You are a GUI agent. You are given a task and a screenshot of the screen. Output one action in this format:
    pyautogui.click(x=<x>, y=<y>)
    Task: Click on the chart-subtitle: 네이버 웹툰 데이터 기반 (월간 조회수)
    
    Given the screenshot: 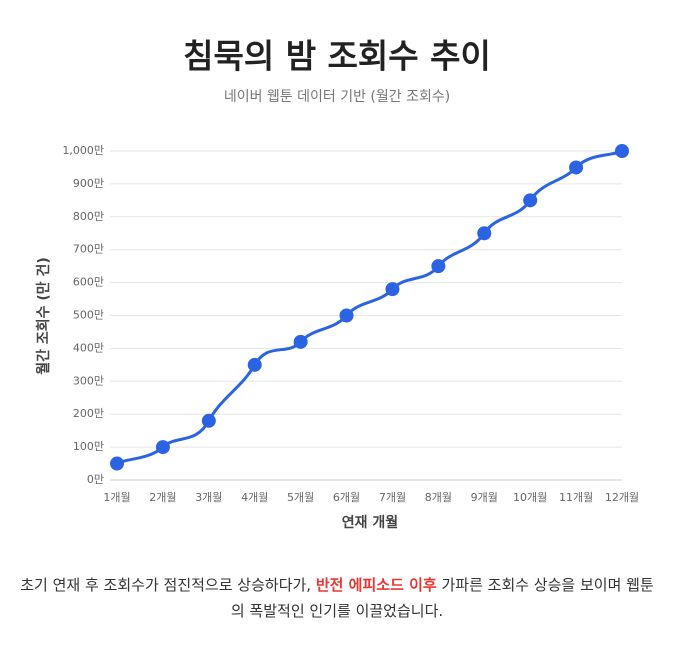 What is the action you would take?
    pyautogui.click(x=337, y=97)
    